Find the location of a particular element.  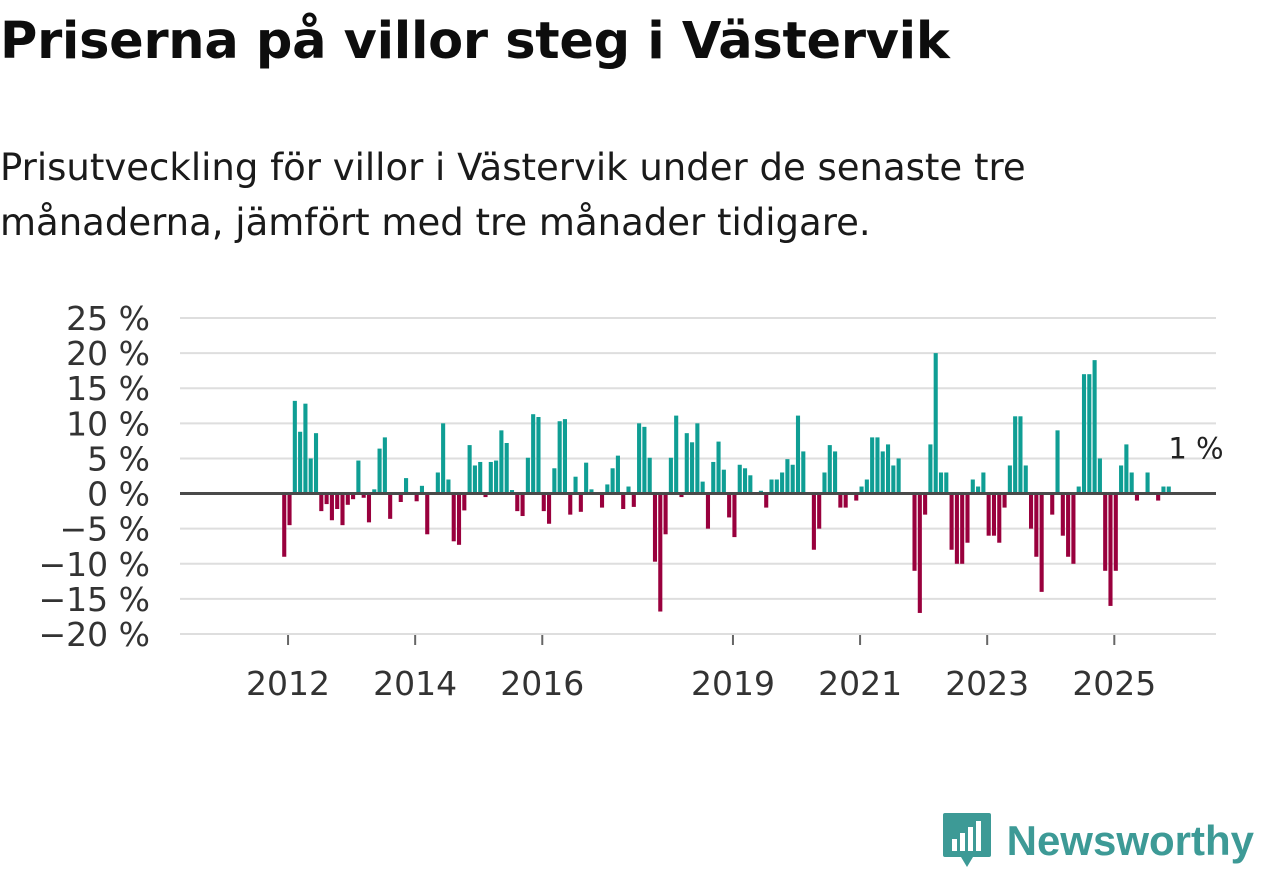

x-tick-label: 2016 is located at coordinates (542, 683).